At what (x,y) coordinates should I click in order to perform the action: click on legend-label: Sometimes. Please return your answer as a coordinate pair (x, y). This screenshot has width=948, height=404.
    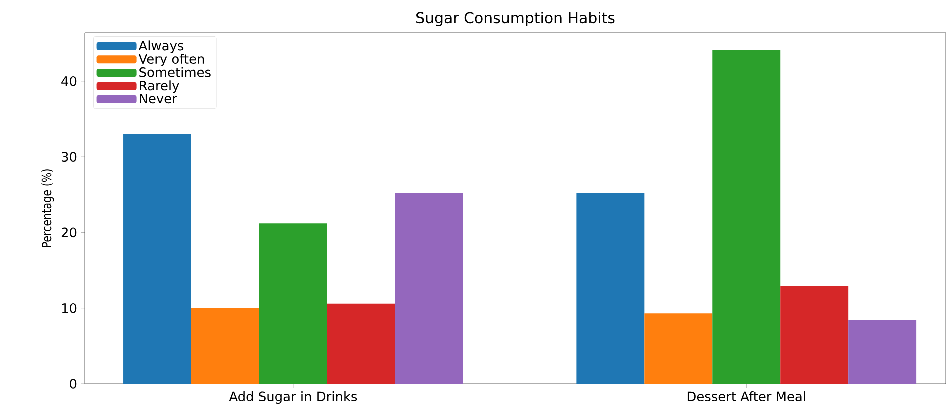
    Looking at the image, I should click on (175, 72).